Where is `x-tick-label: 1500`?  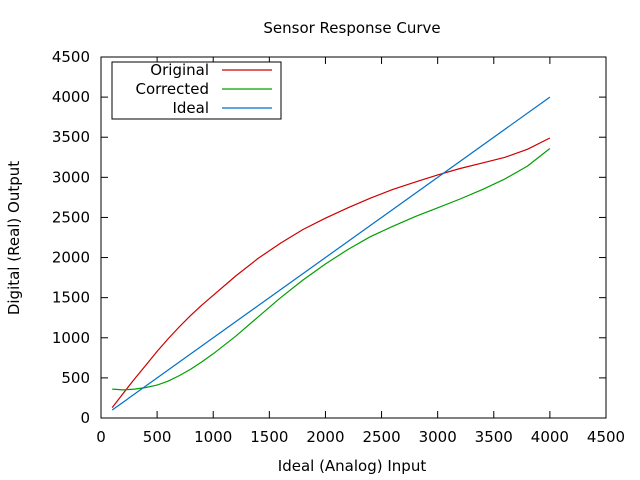
x-tick-label: 1500 is located at coordinates (269, 437).